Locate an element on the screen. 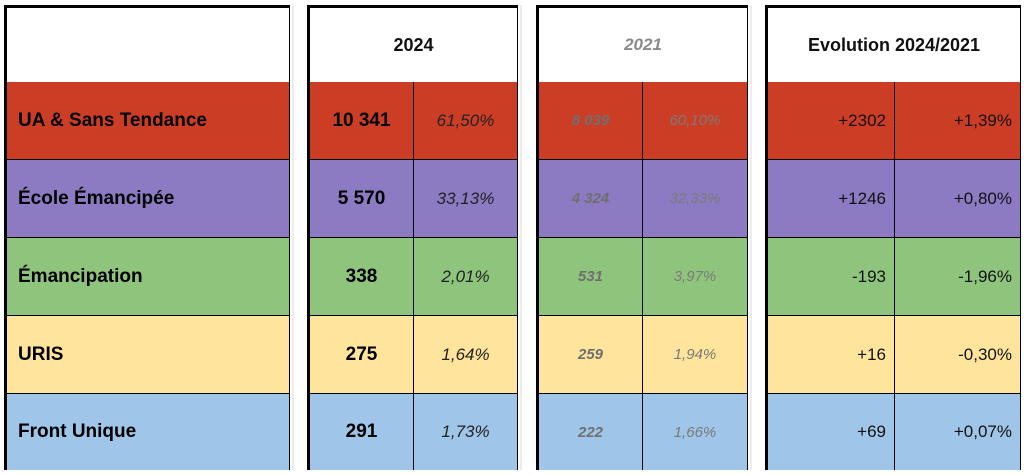 Image resolution: width=1024 pixels, height=475 pixels. value-2021: 259 is located at coordinates (590, 354).